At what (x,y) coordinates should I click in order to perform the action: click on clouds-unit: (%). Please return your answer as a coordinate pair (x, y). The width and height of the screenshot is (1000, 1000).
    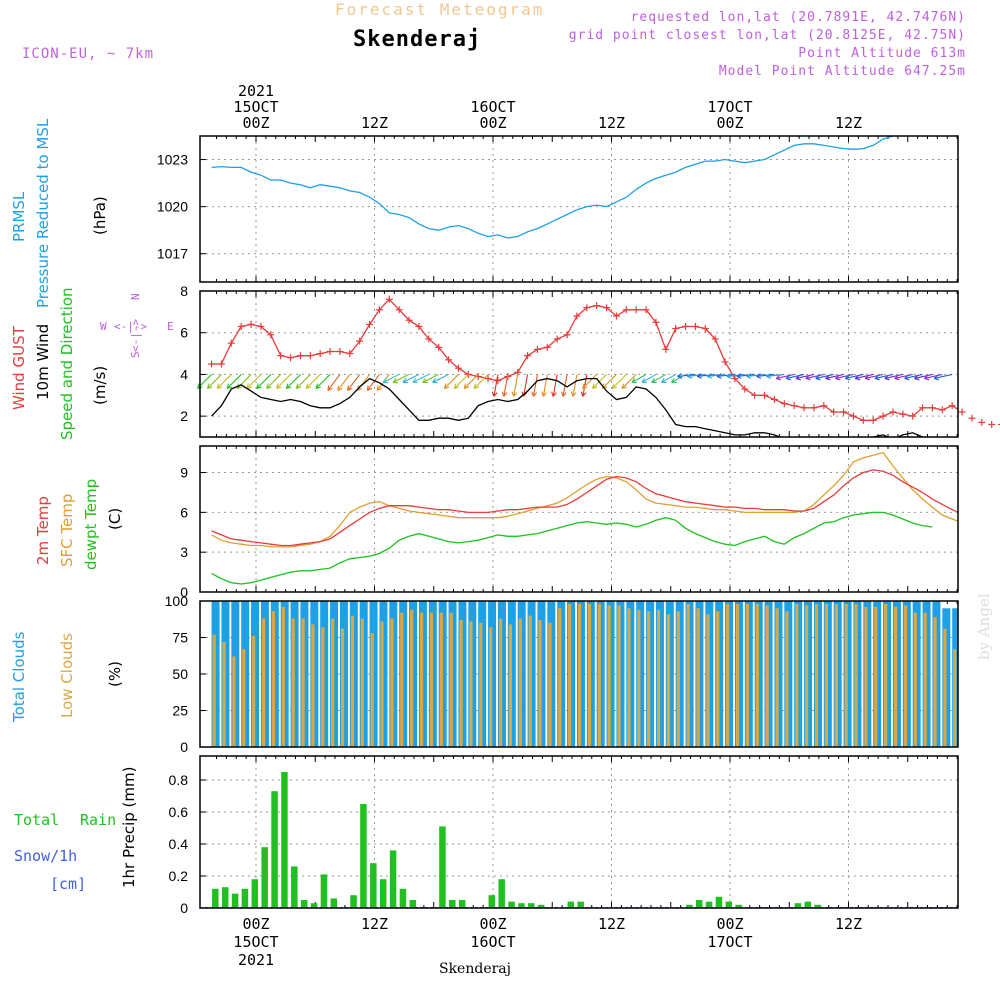
    Looking at the image, I should click on (115, 674).